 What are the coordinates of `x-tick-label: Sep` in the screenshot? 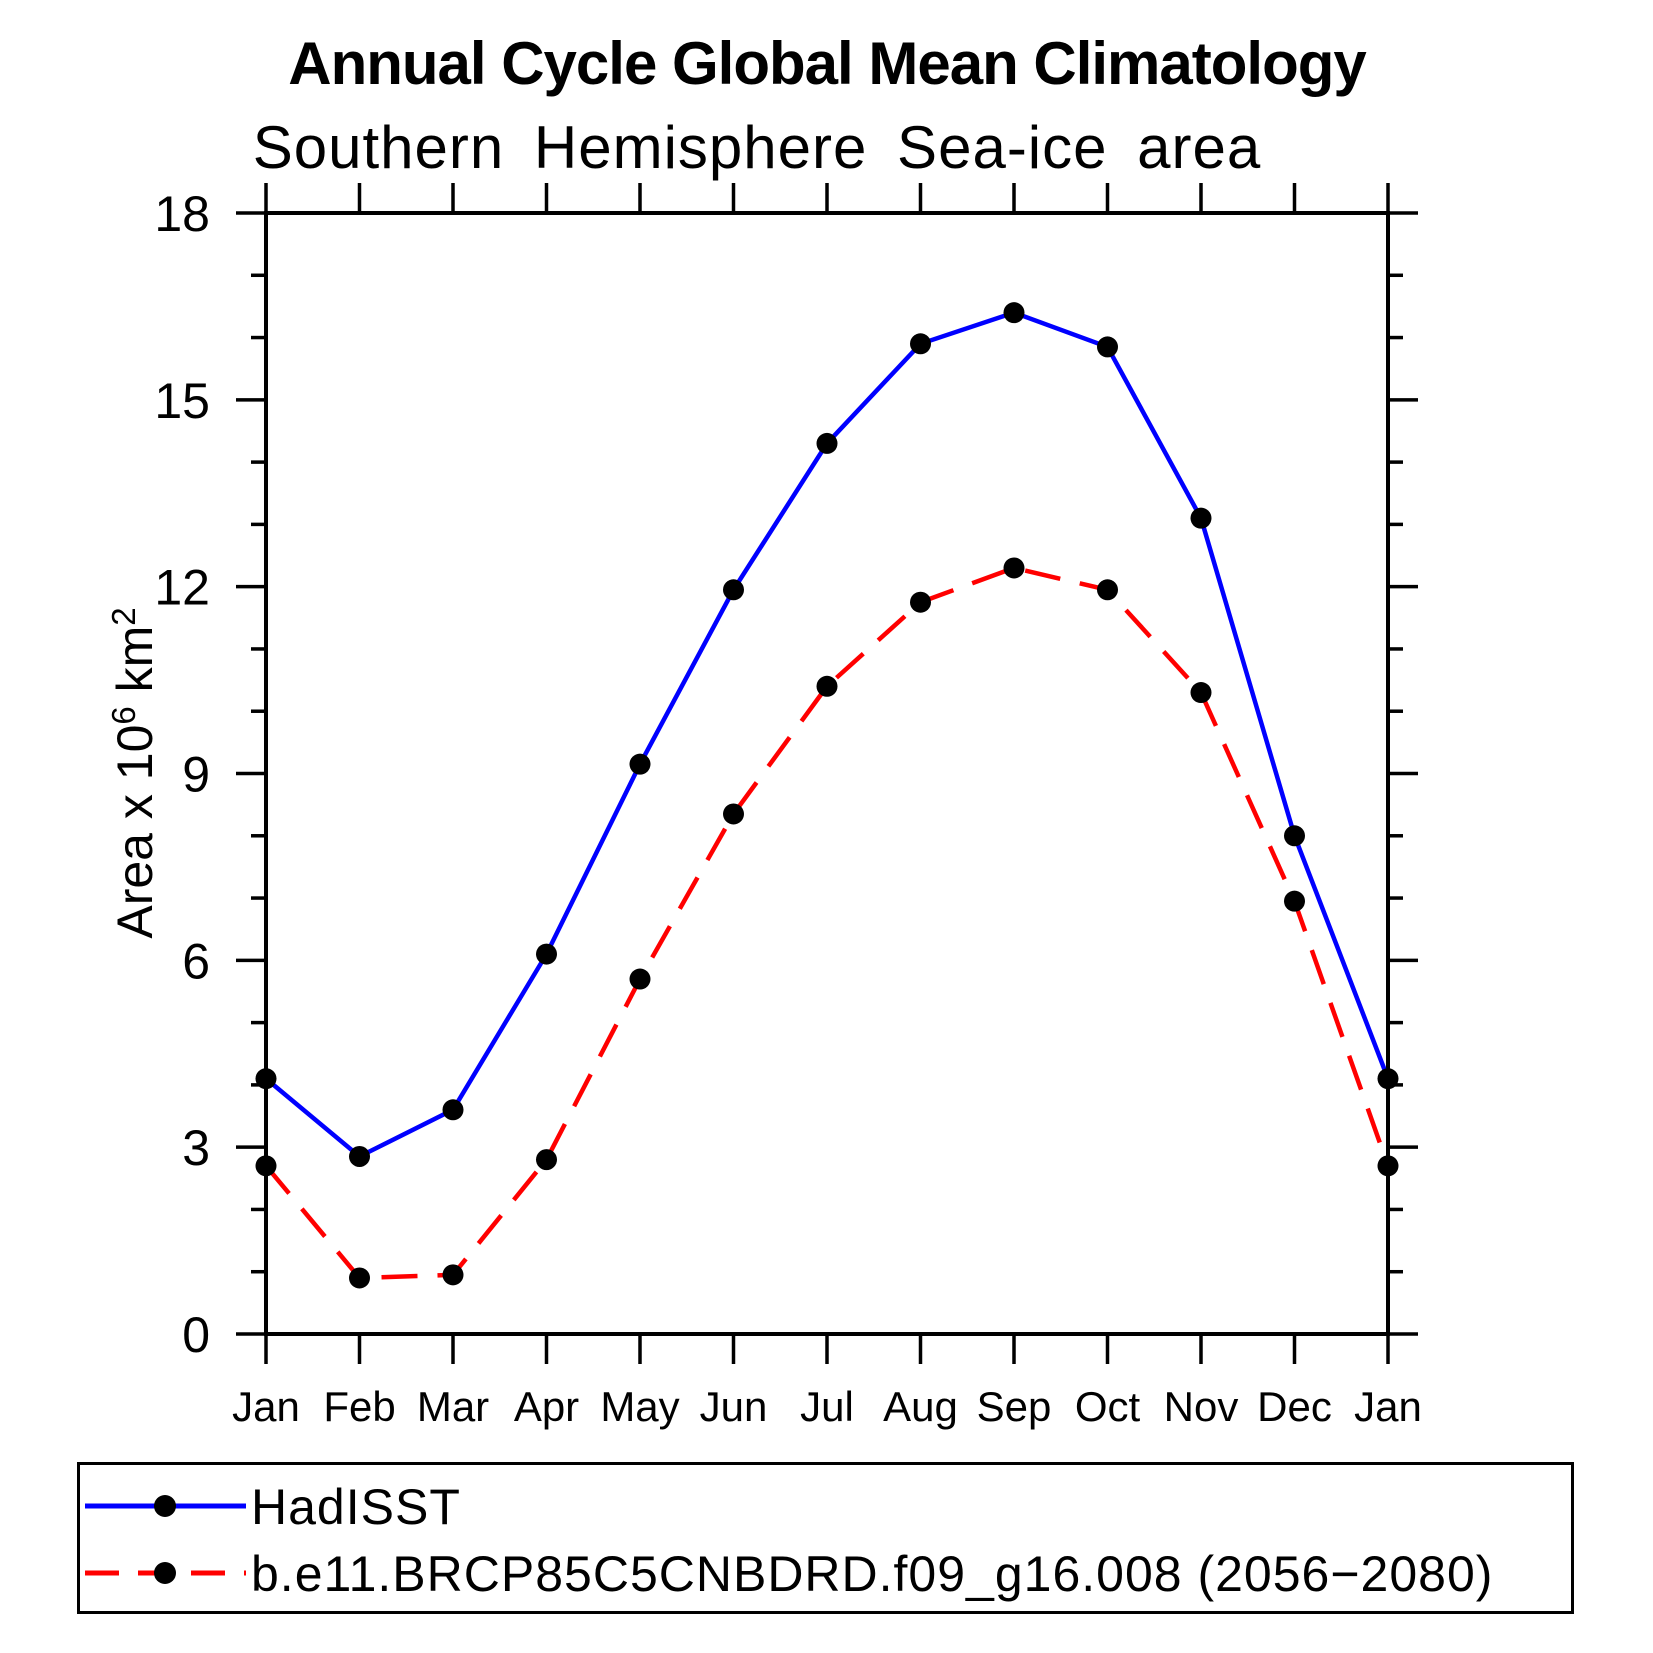 It's located at (1014, 1406).